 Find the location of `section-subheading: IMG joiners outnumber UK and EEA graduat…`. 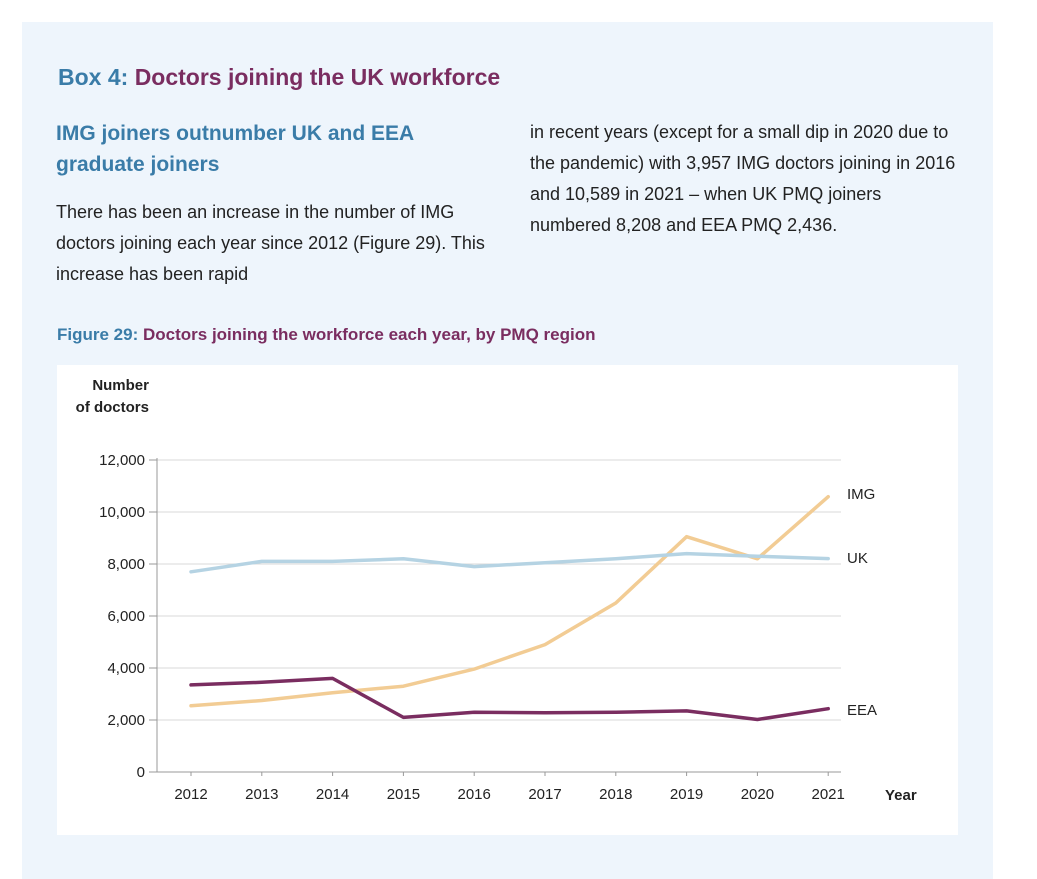

section-subheading: IMG joiners outnumber UK and EEA graduat… is located at coordinates (235, 149).